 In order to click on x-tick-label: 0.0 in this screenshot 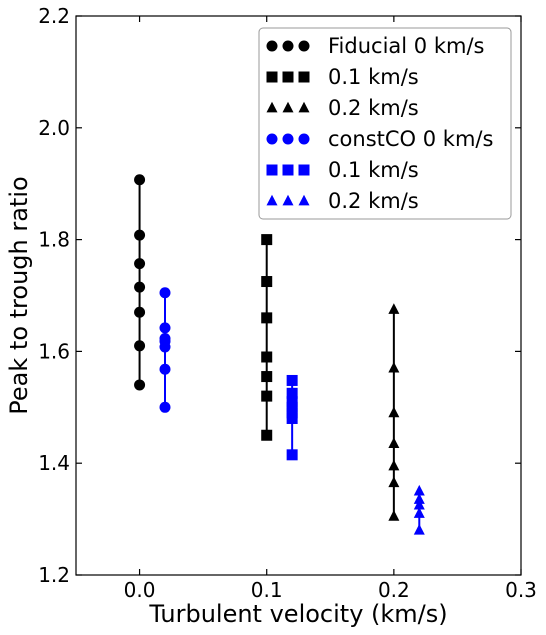, I will do `click(140, 590)`.